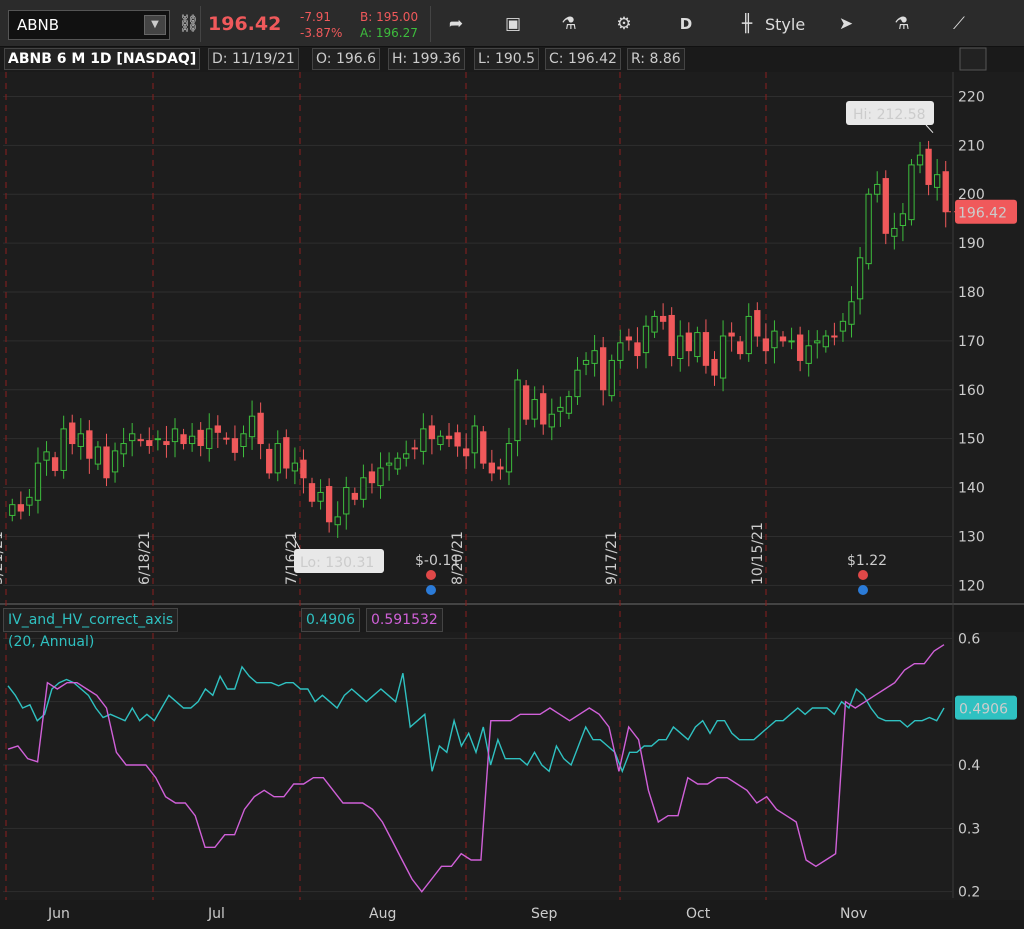 This screenshot has height=929, width=1024. I want to click on axis-drawing-icon, so click(973, 59).